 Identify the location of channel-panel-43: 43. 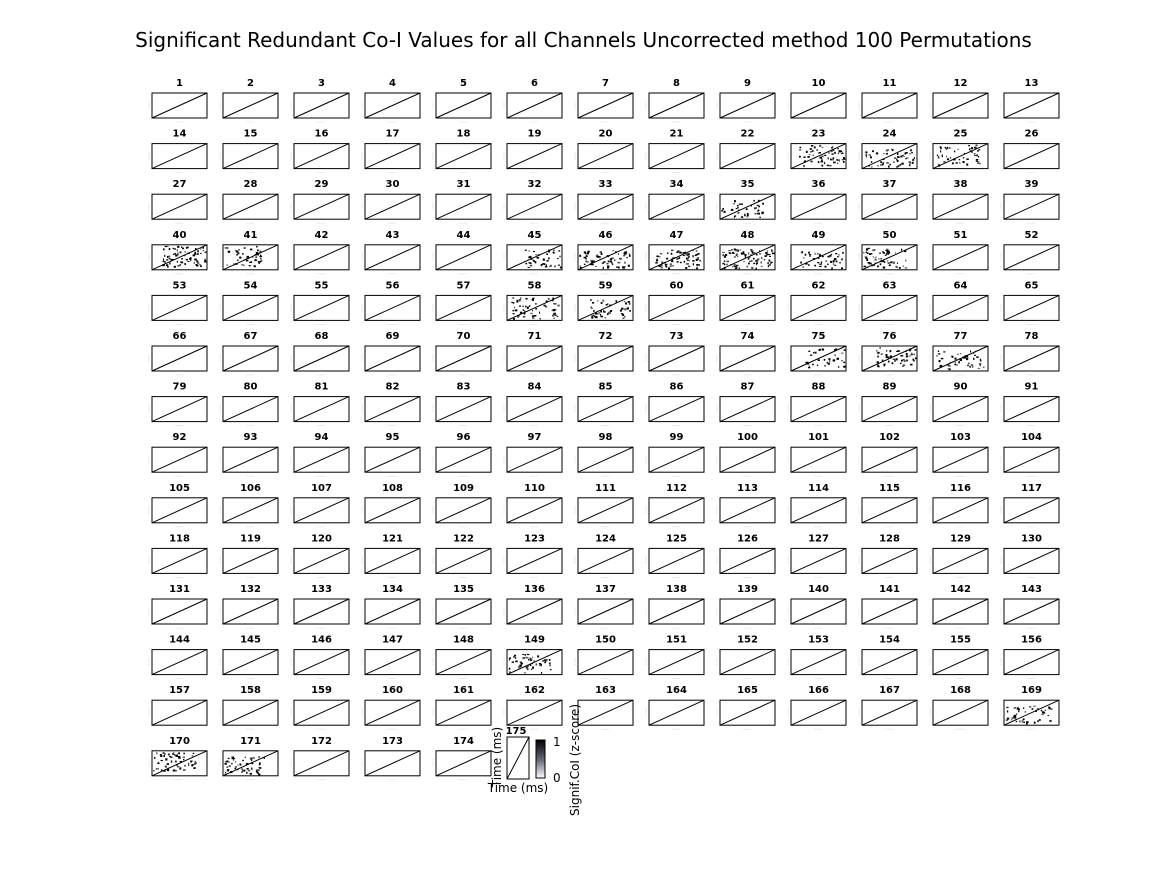
(391, 252).